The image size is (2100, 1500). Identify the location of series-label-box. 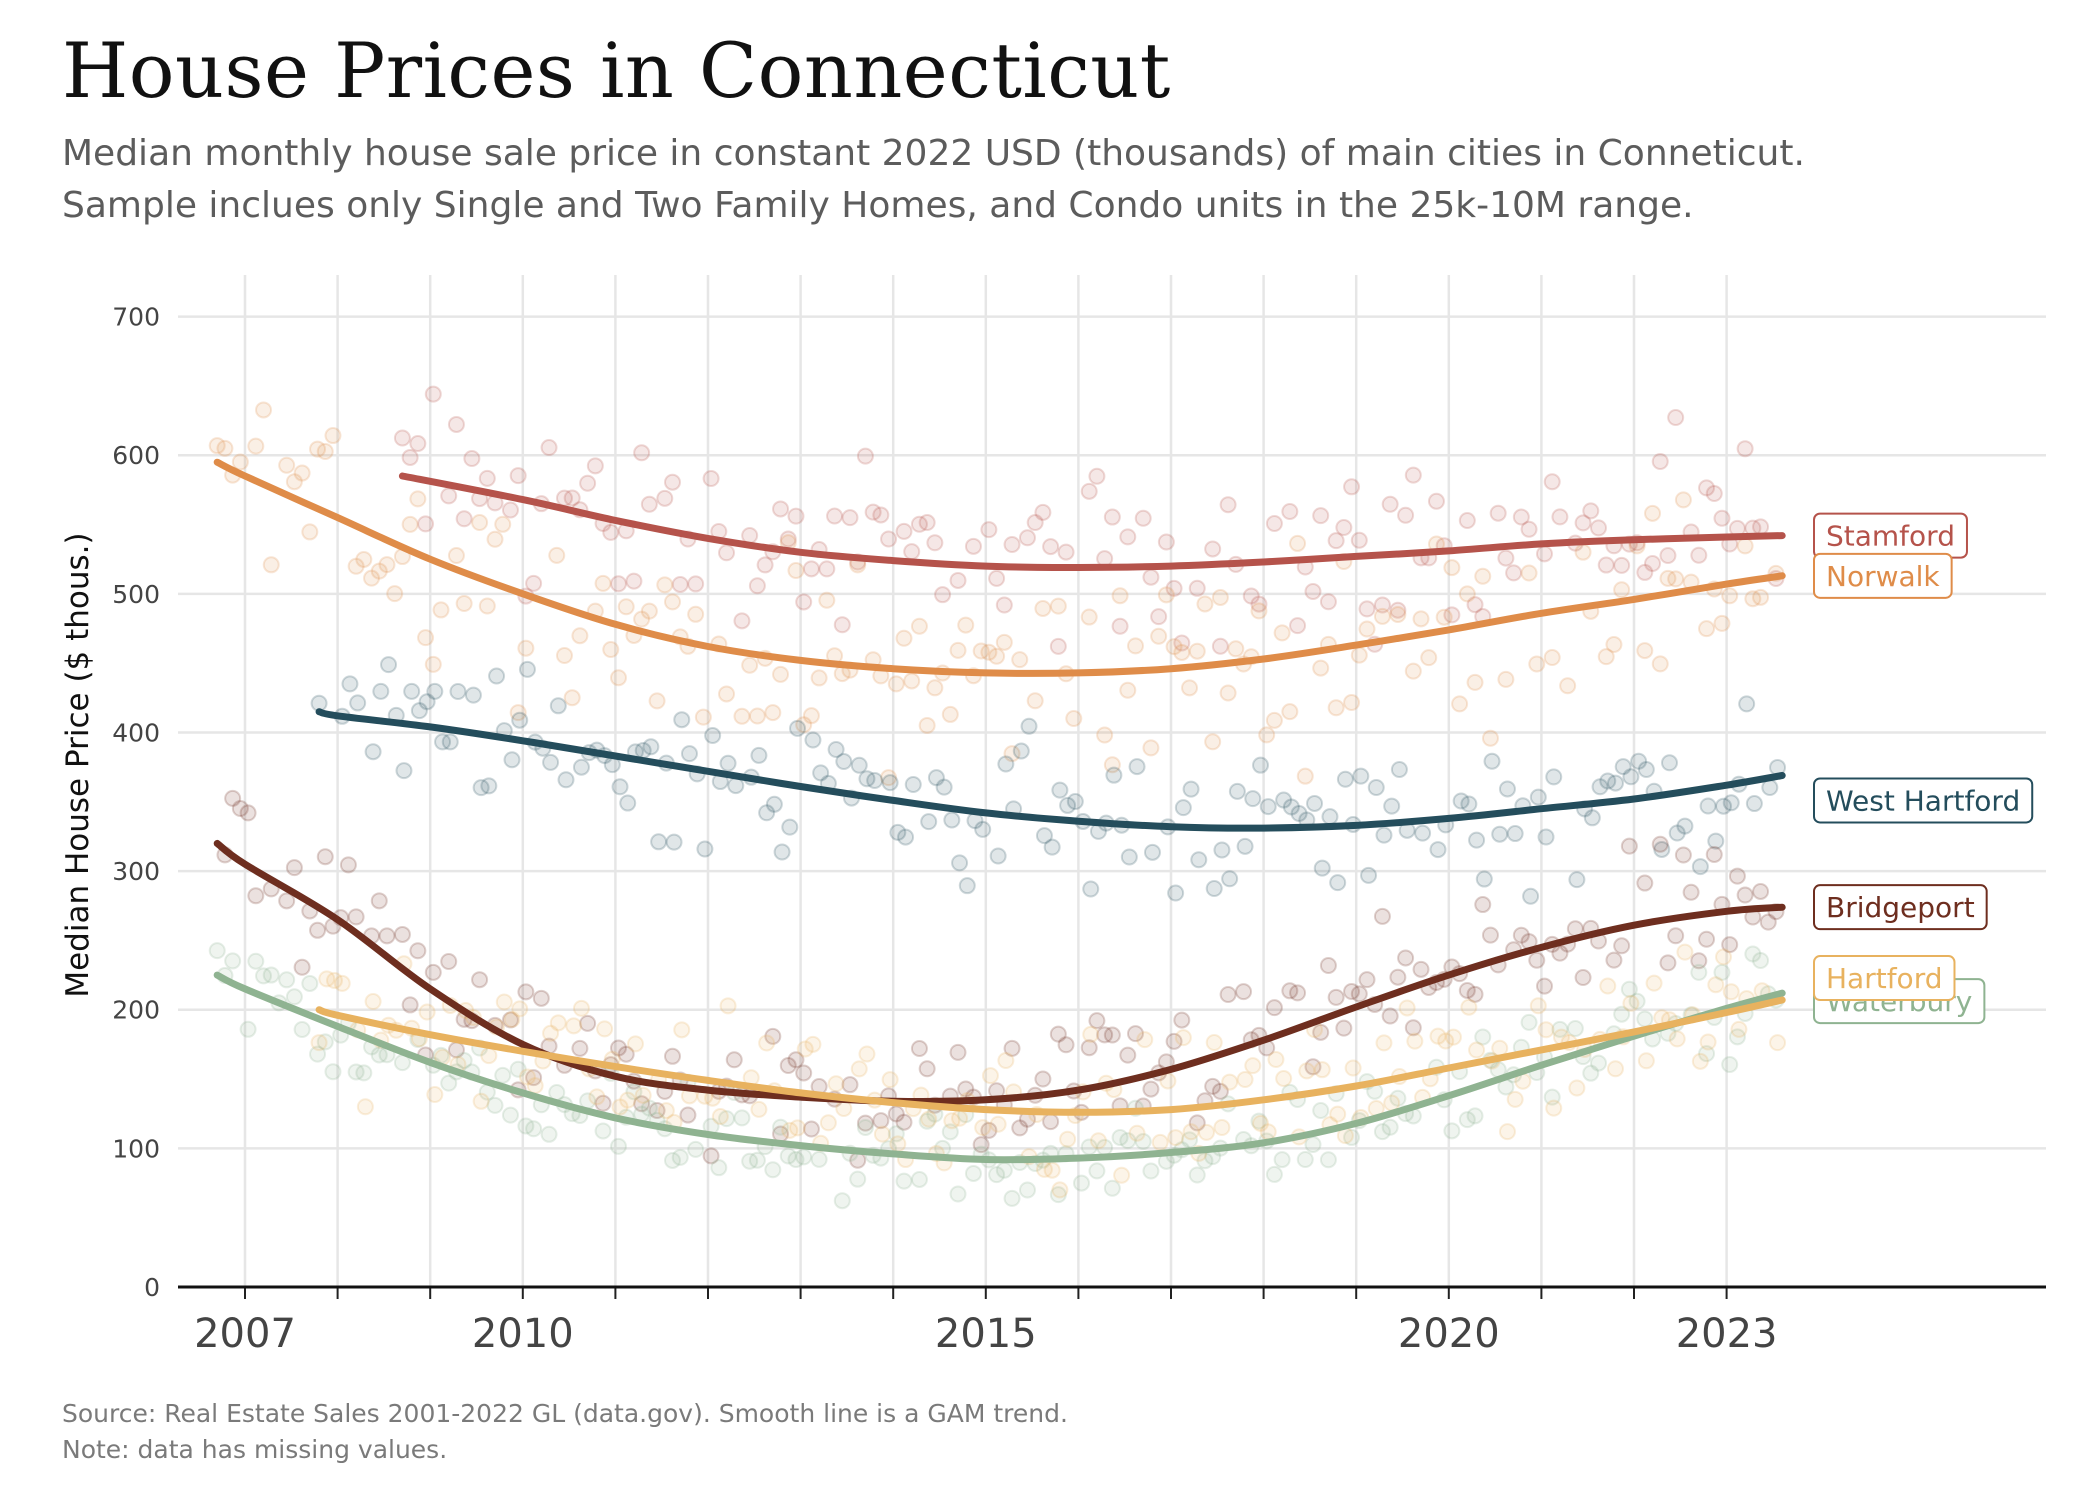
(1883, 575).